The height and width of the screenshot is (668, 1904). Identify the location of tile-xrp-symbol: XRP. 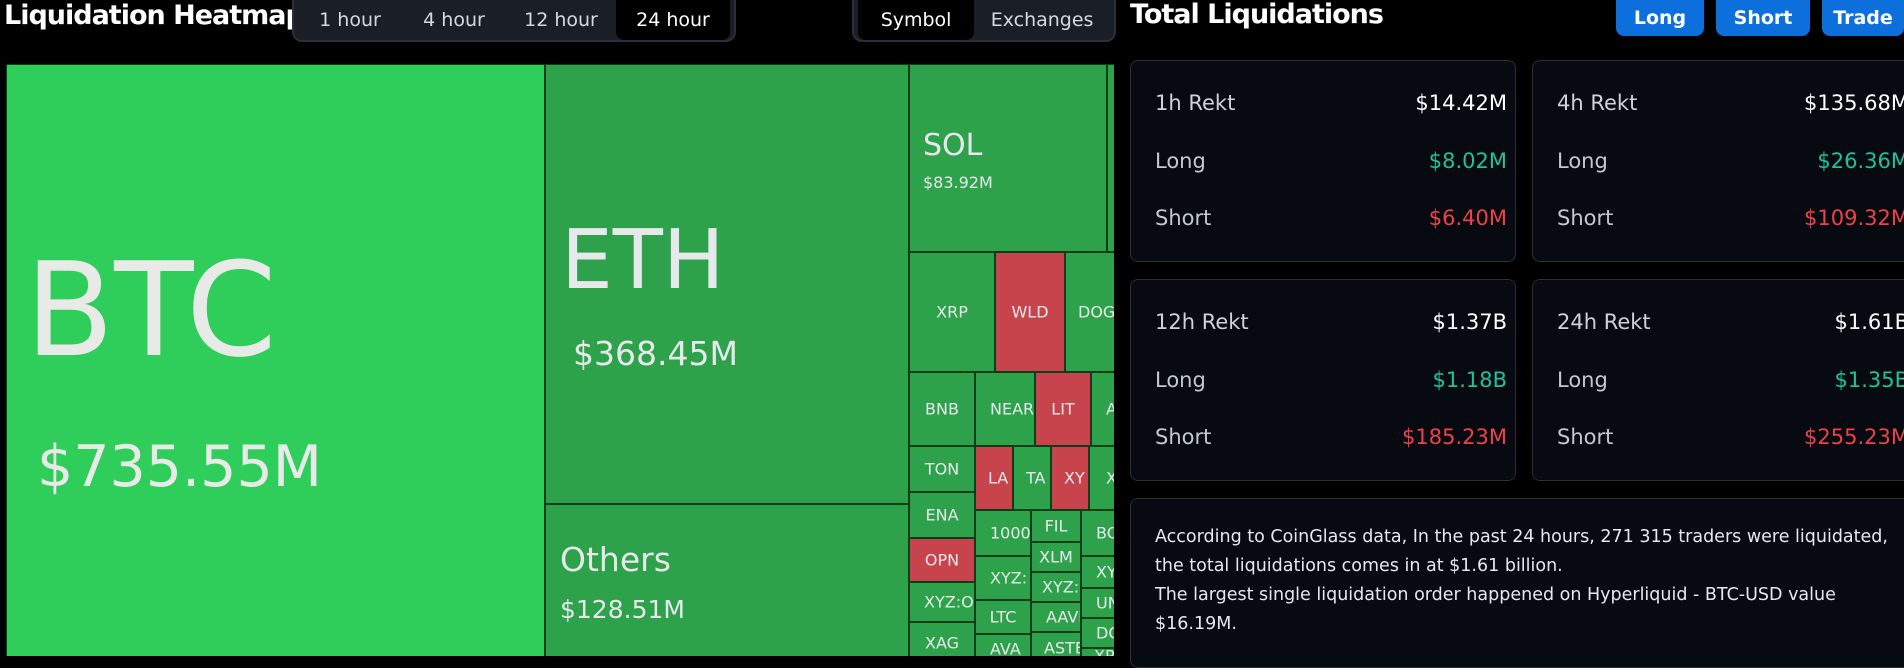
(952, 312).